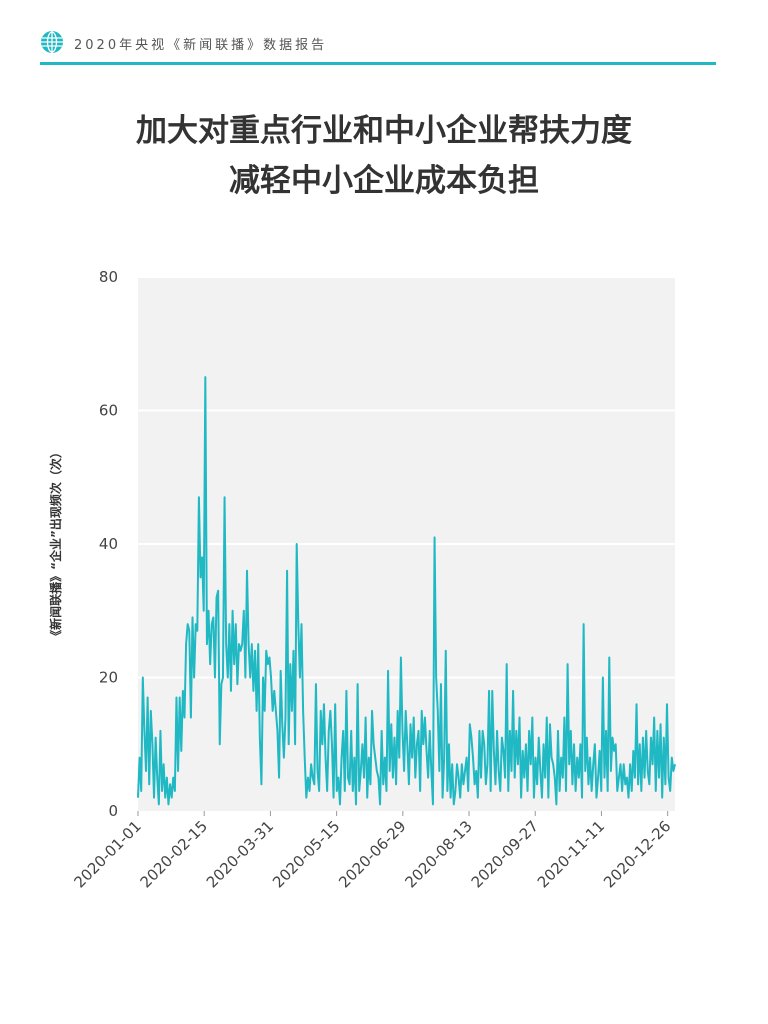 The height and width of the screenshot is (1024, 768). I want to click on x-tick-label: 2020-01-01, so click(107, 854).